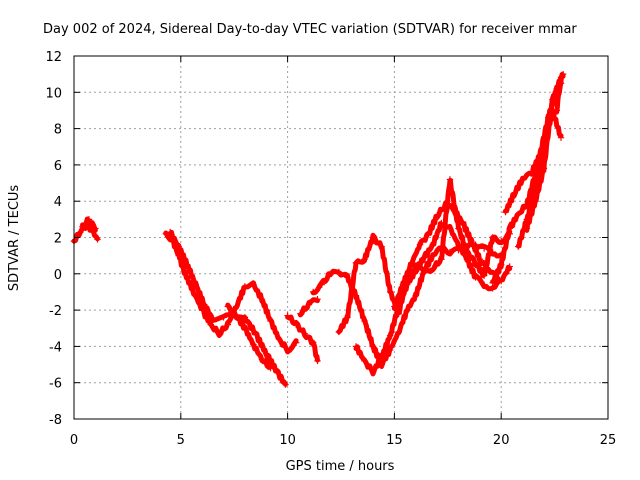 This screenshot has height=480, width=640. I want to click on x-tick-label: 10, so click(287, 440).